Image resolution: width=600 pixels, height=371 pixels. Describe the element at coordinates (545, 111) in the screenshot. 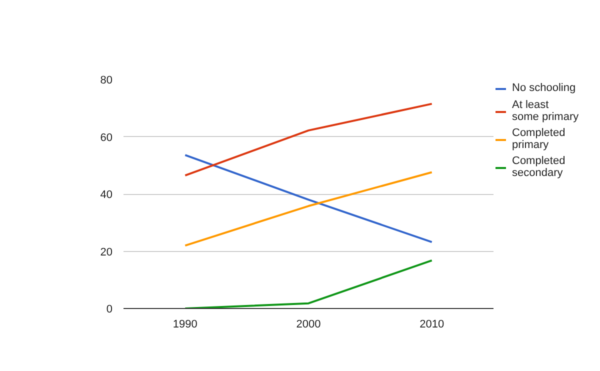

I see `legend-label: At least some primary` at that location.